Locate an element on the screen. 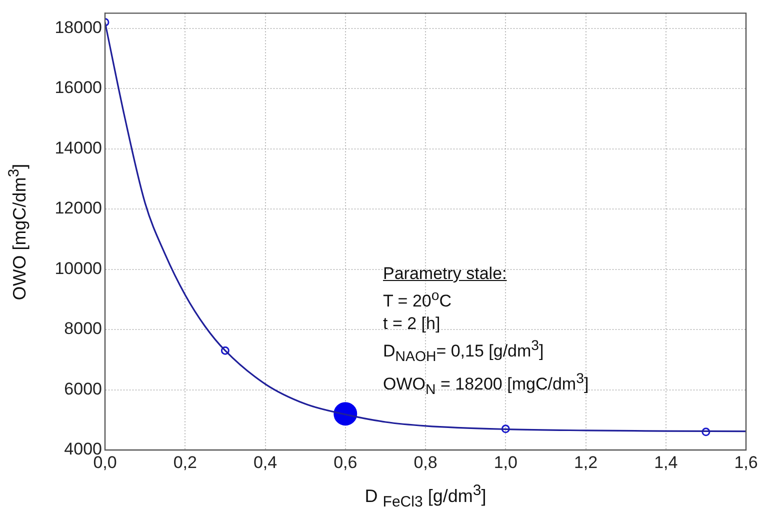  y-tick-label: 10000 is located at coordinates (78, 268).